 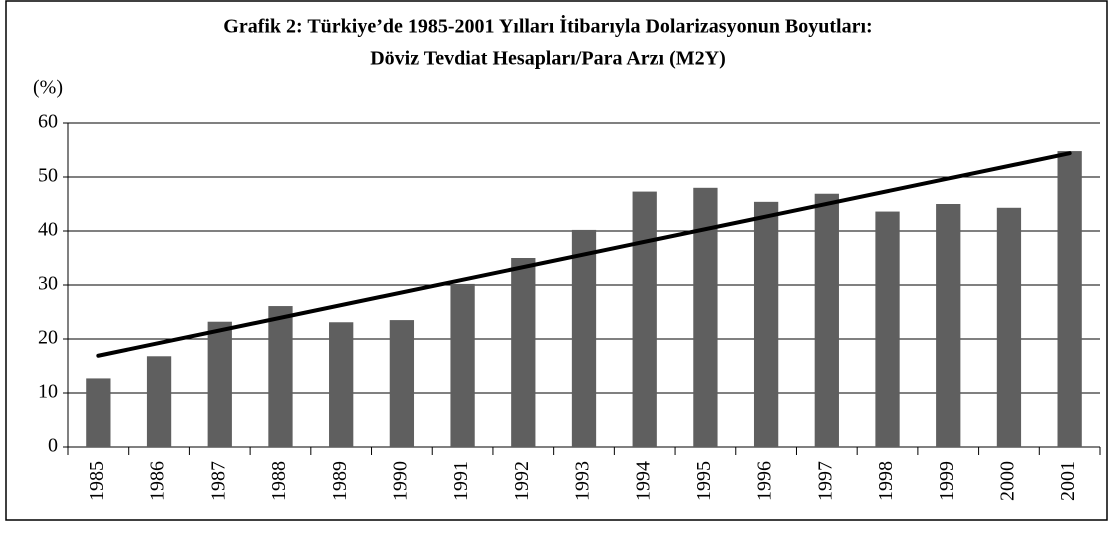 What do you see at coordinates (48, 176) in the screenshot?
I see `y-tick-label: 50` at bounding box center [48, 176].